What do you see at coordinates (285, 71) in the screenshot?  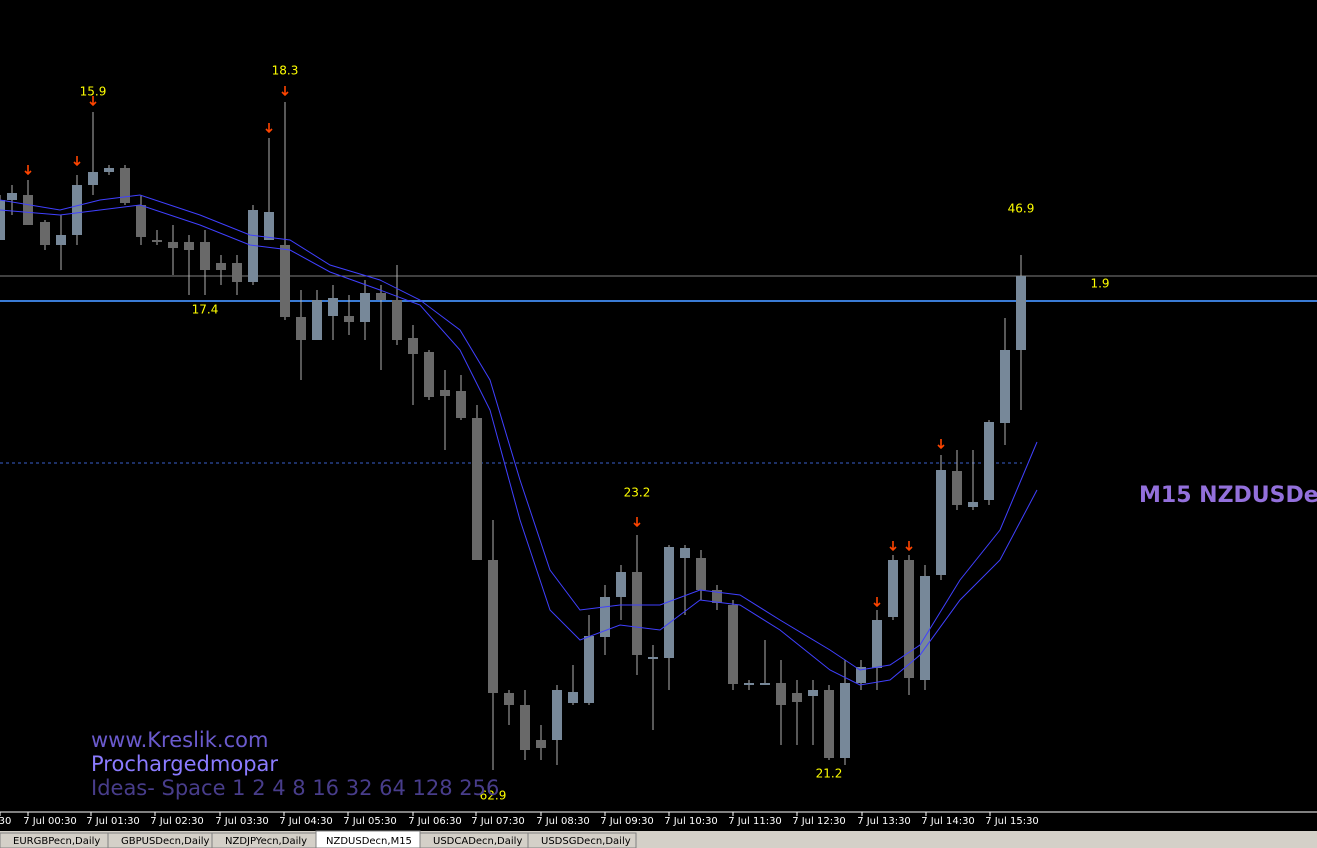 I see `annotation: 18.3` at bounding box center [285, 71].